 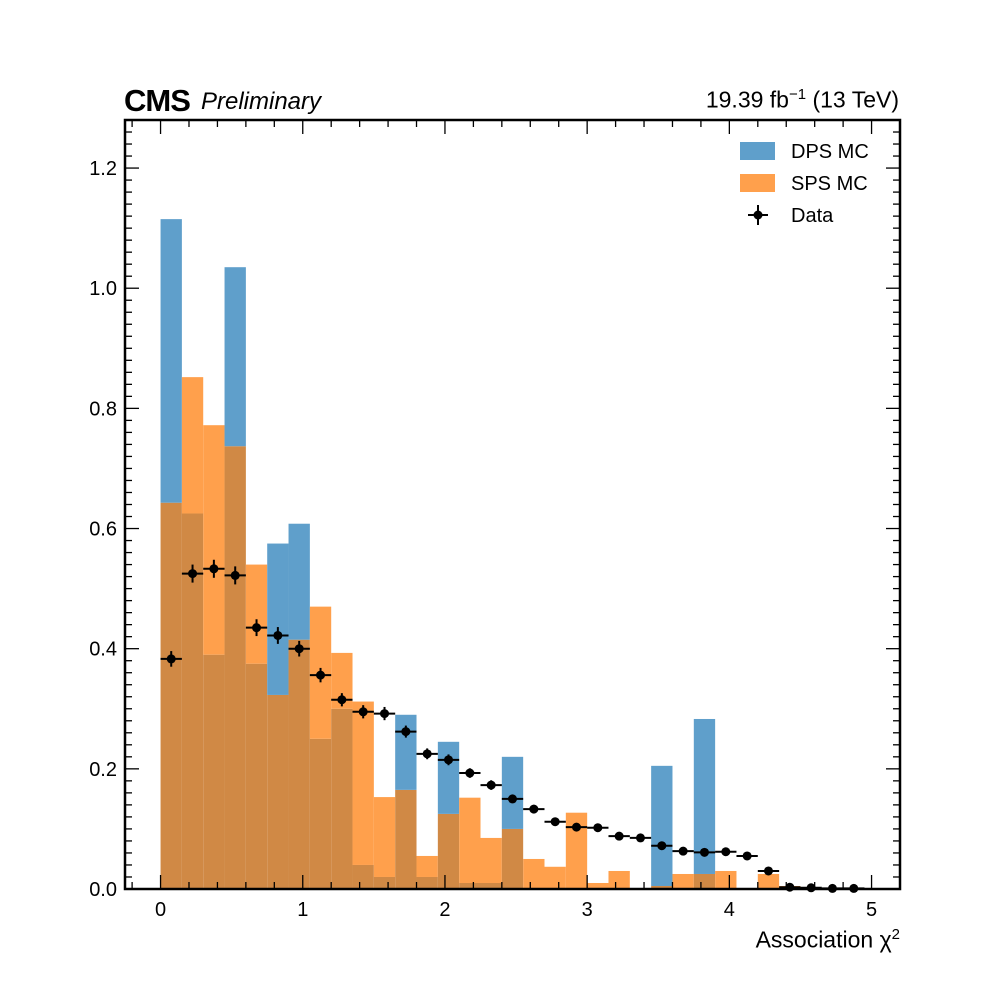 What do you see at coordinates (855, 99) in the screenshot?
I see `energy-label: (13 TeV)` at bounding box center [855, 99].